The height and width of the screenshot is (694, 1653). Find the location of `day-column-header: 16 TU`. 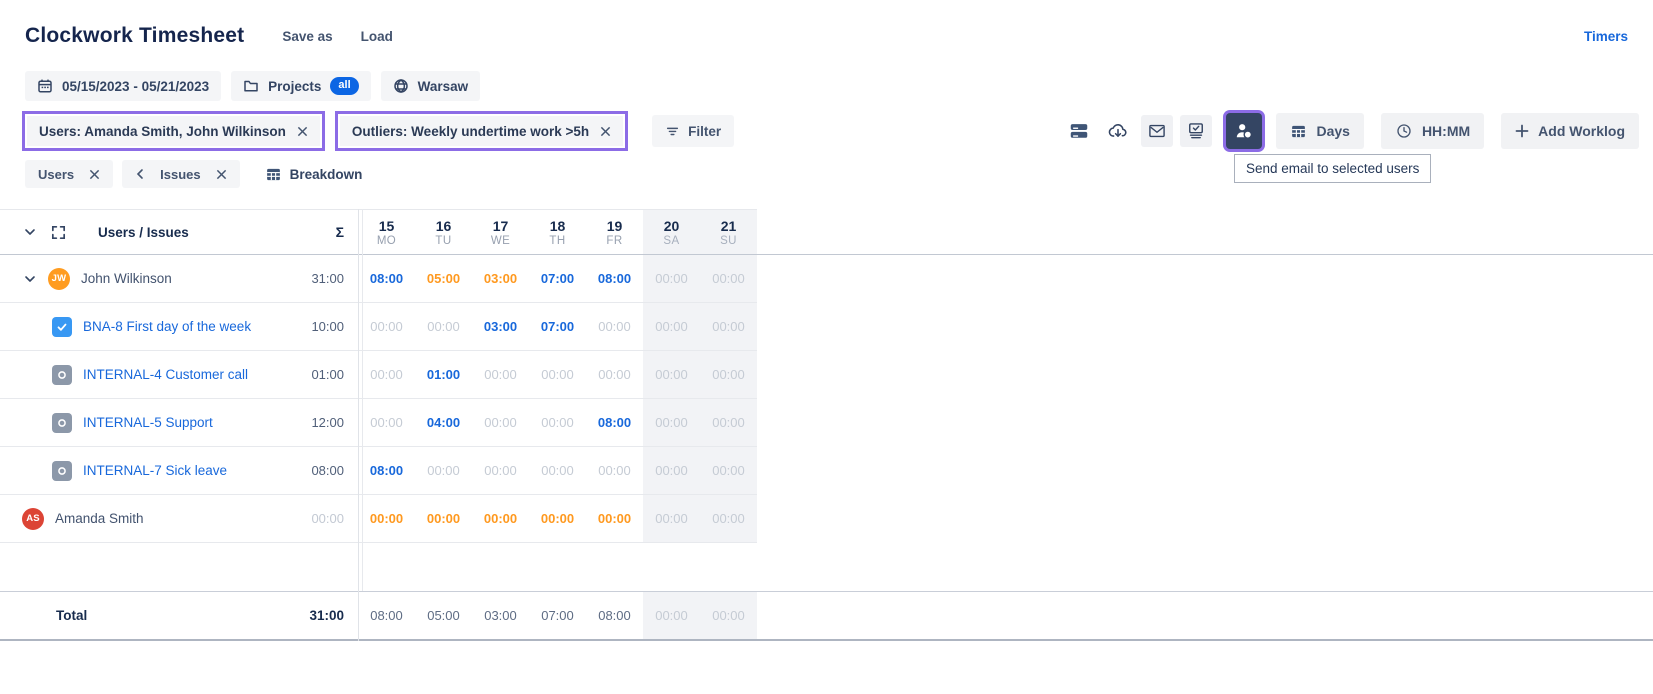

day-column-header: 16 TU is located at coordinates (443, 232).